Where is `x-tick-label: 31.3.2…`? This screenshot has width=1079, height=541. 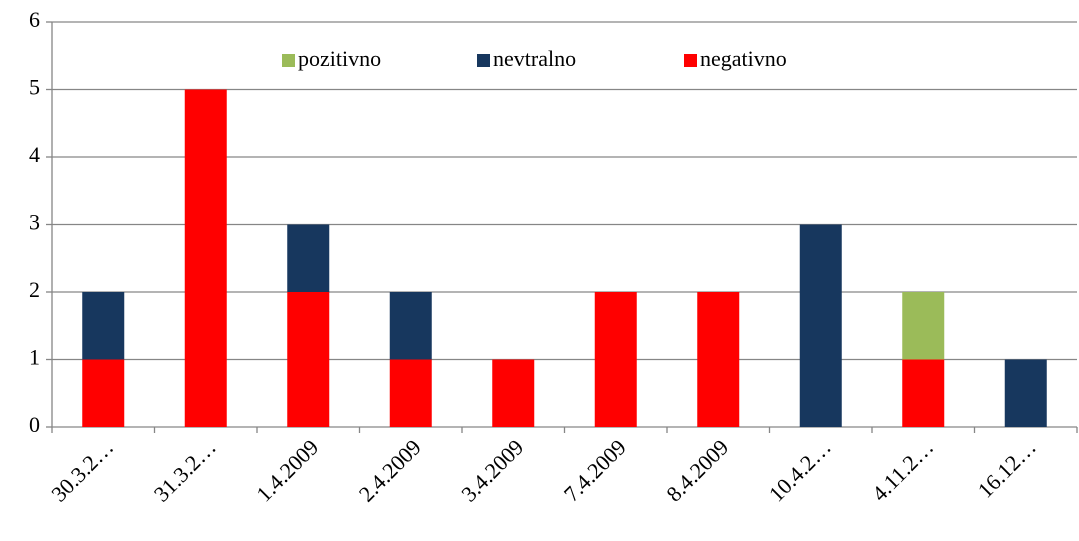
x-tick-label: 31.3.2… is located at coordinates (185, 470).